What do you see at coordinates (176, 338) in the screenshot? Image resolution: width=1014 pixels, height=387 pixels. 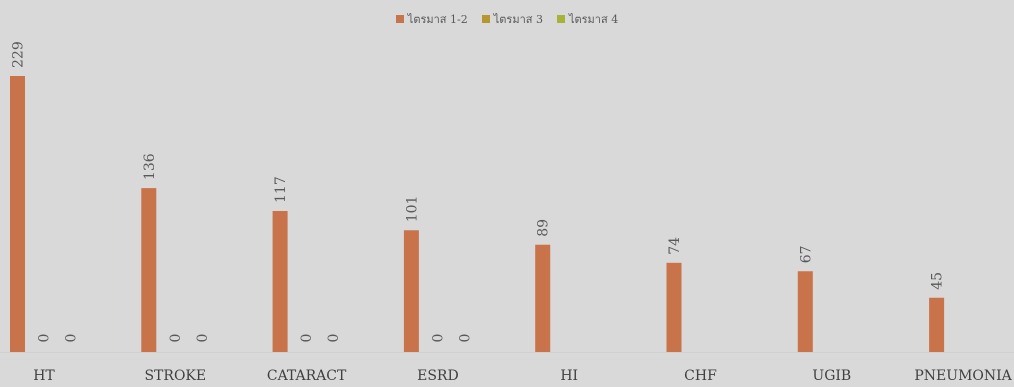 I see `value-label-stroke-series-2: 0` at bounding box center [176, 338].